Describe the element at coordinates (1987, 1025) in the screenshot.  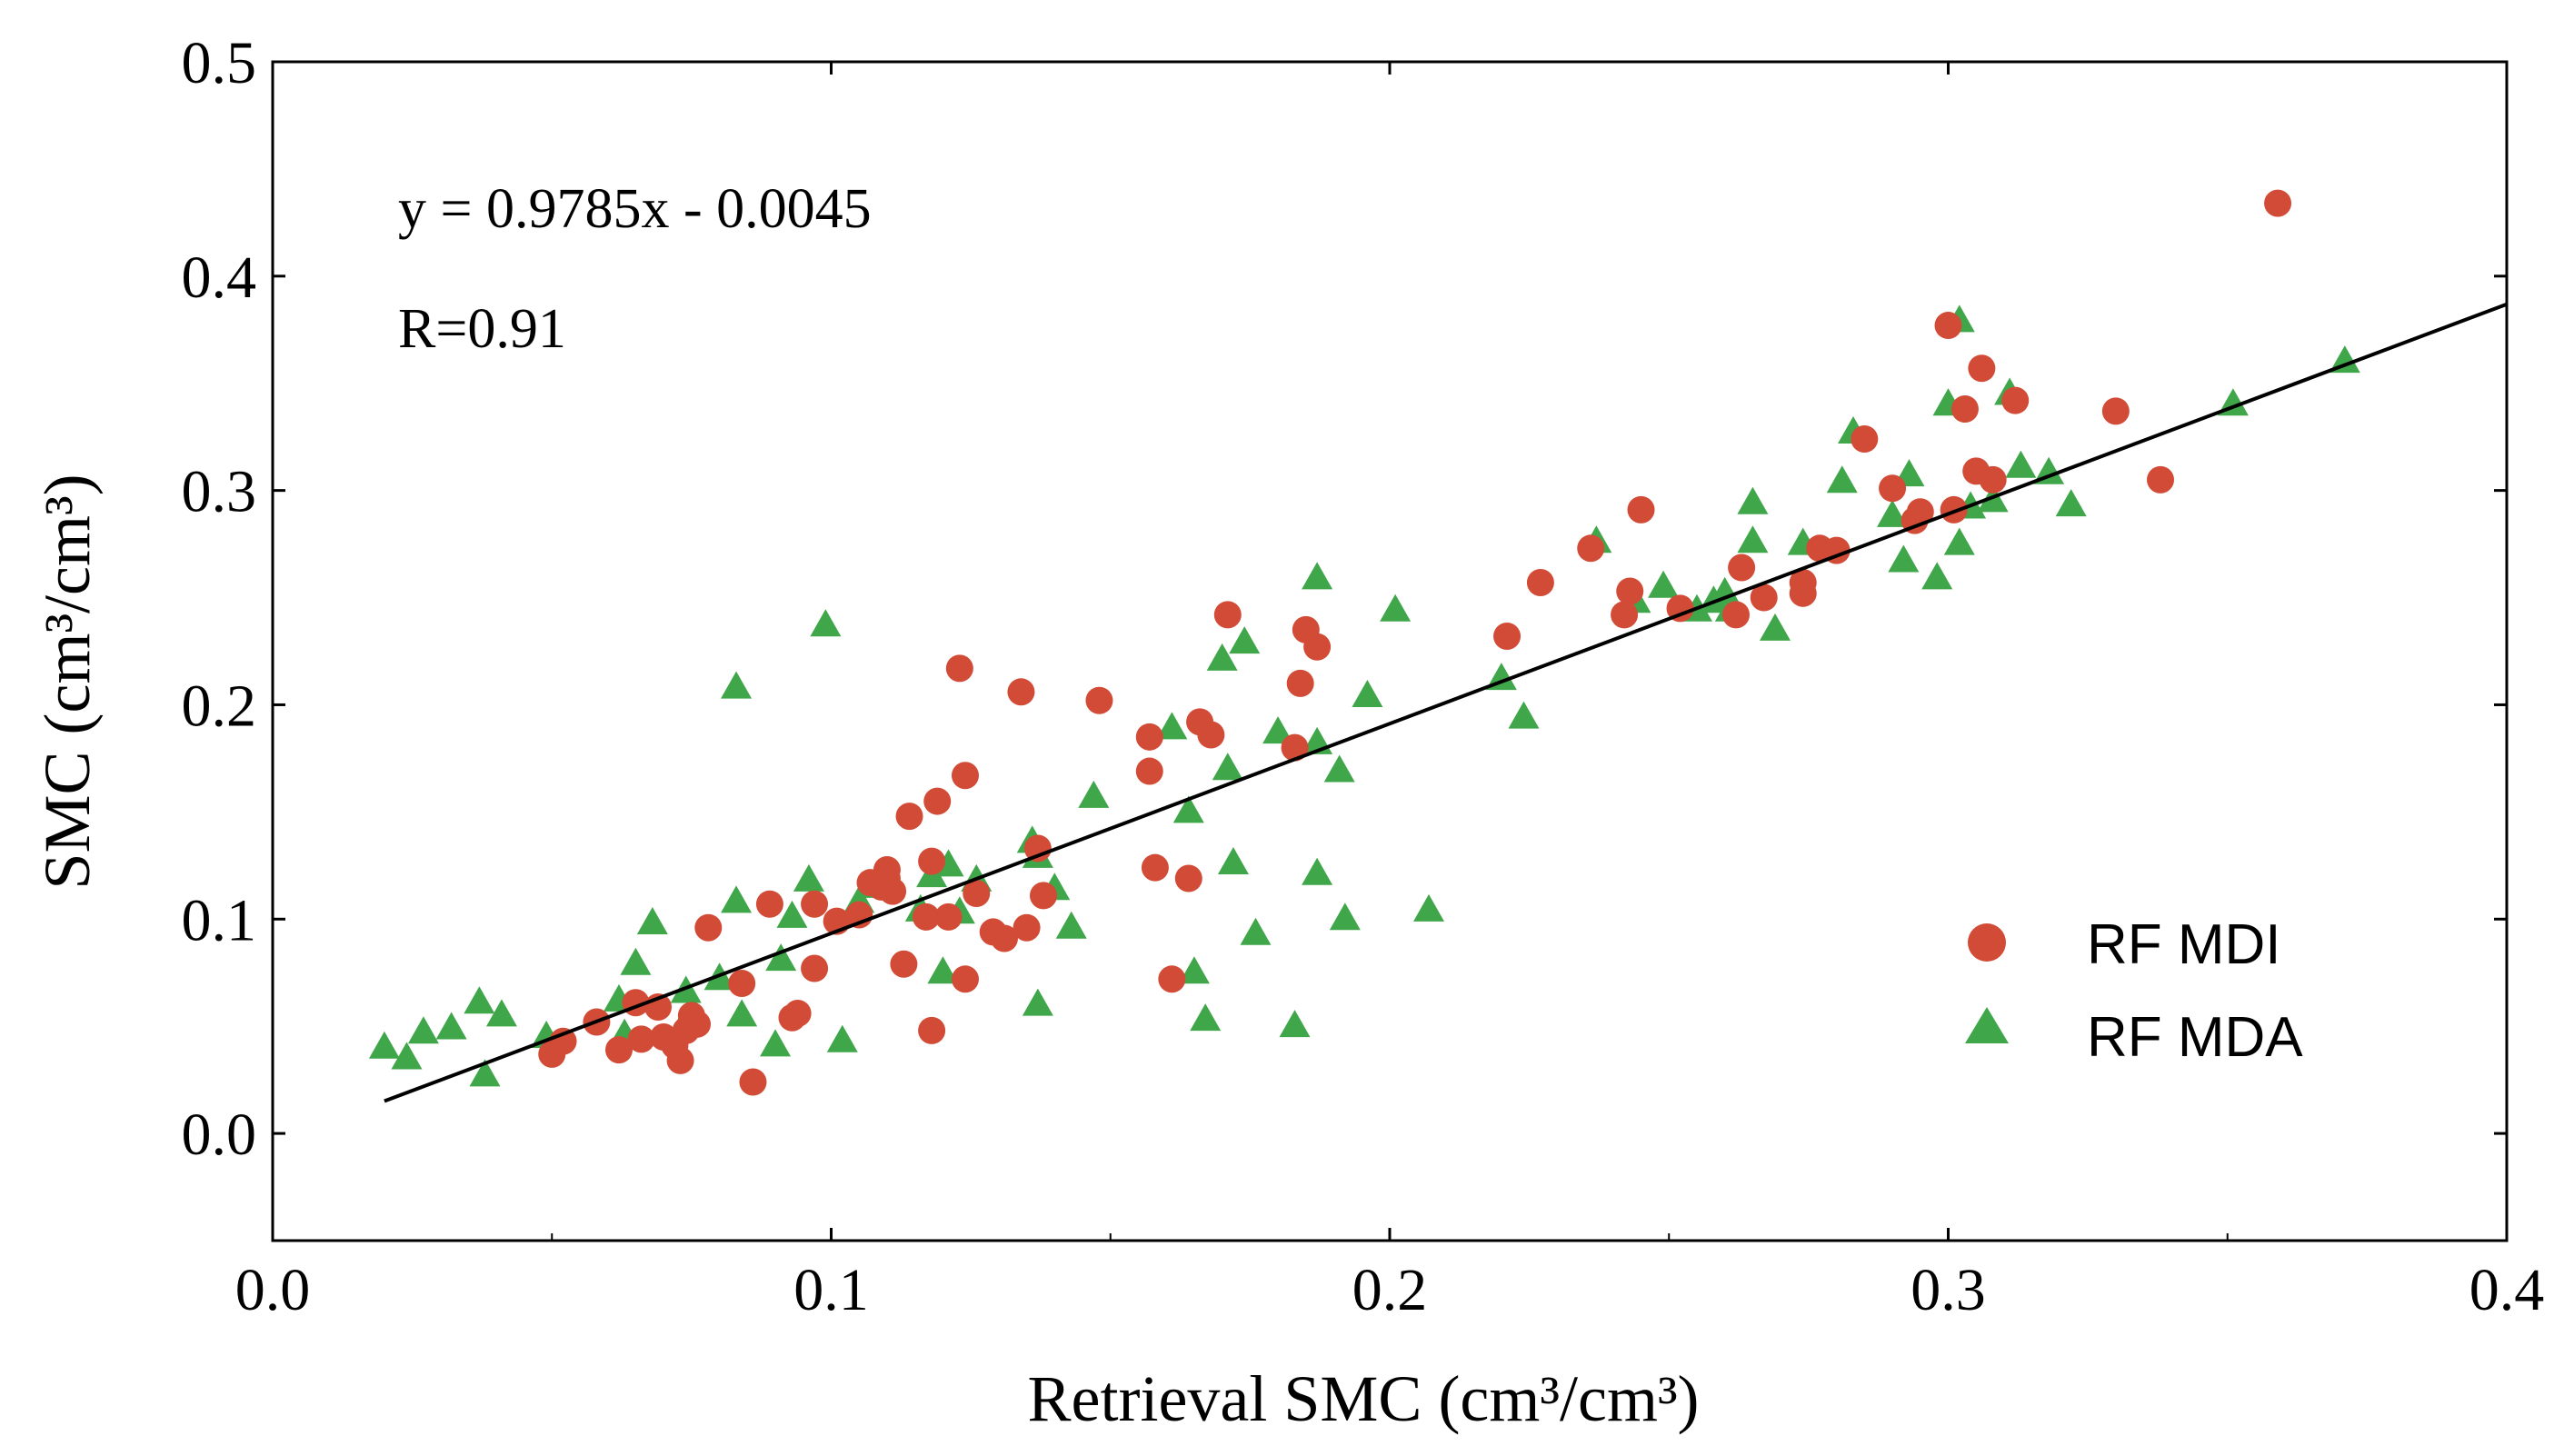
I see `legend-marker-rf-mda` at that location.